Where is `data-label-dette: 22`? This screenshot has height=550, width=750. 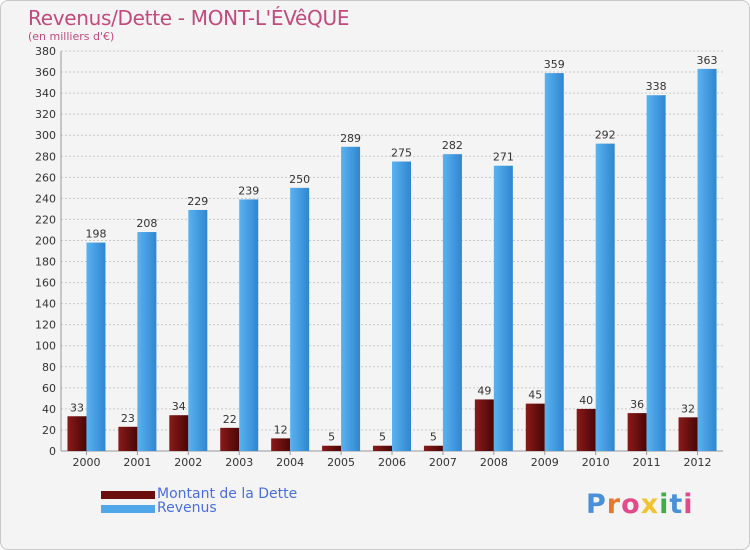
data-label-dette: 22 is located at coordinates (230, 419).